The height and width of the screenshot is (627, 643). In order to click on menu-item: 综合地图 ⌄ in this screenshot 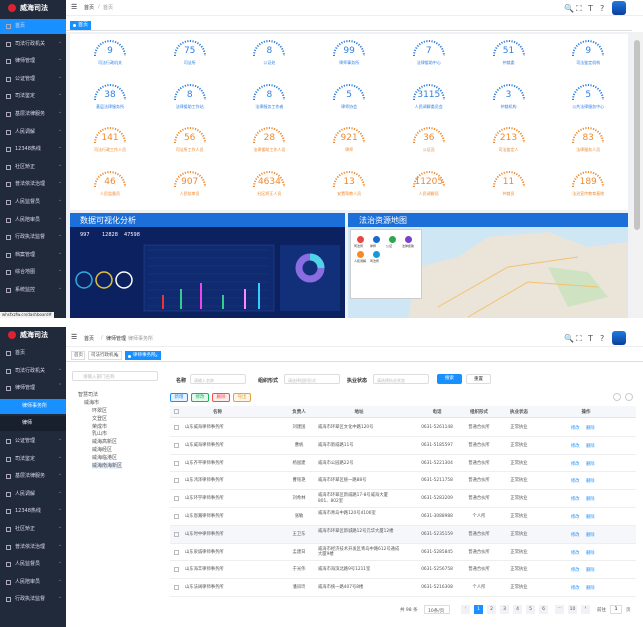, I will do `click(33, 272)`.